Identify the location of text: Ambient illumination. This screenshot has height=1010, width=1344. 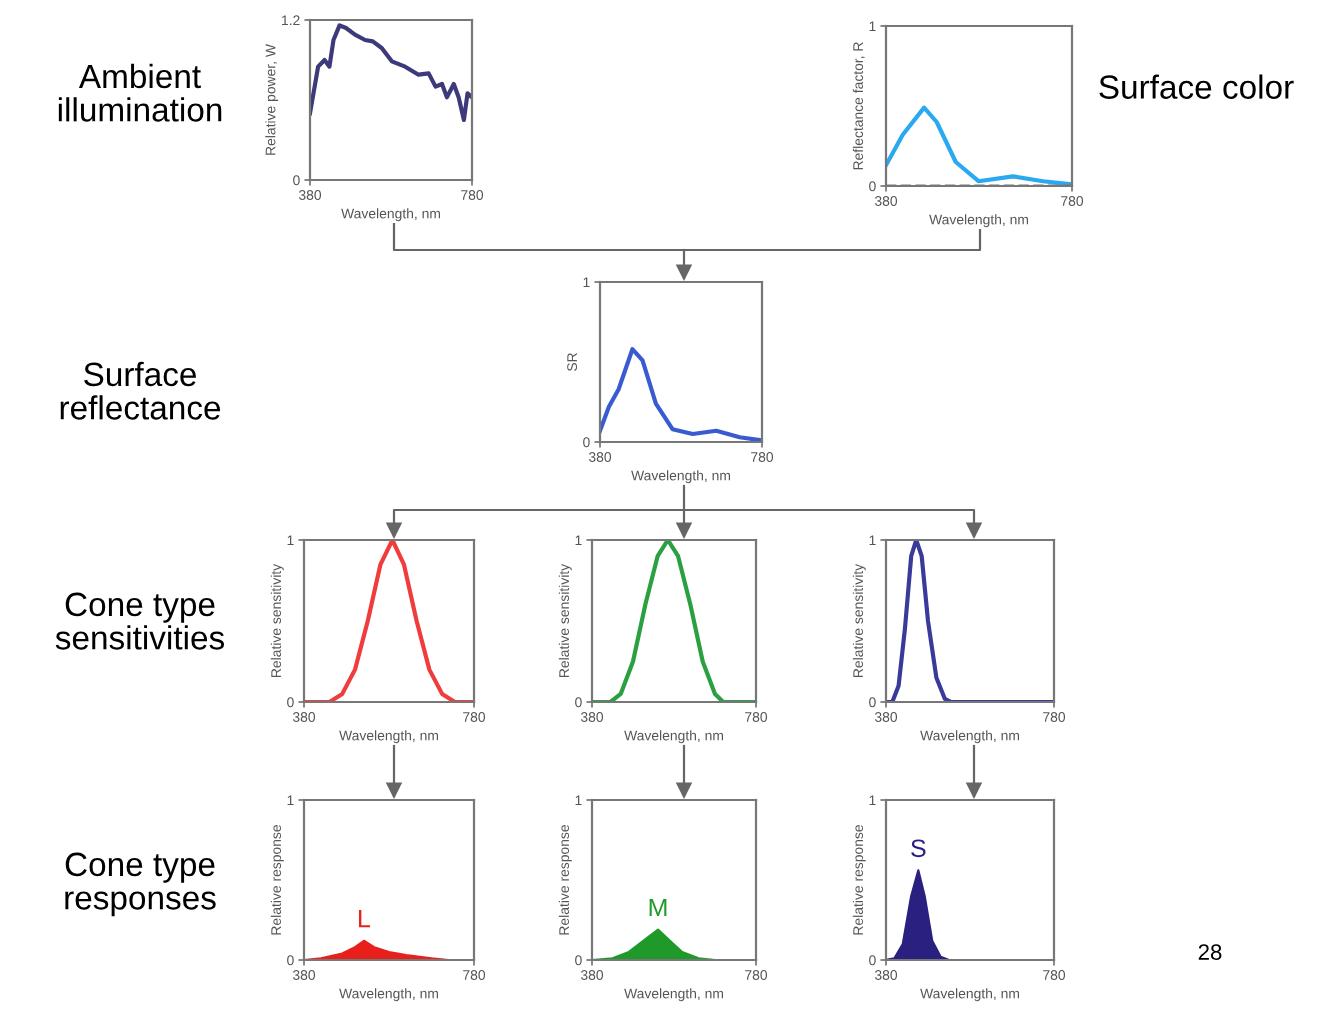
(140, 92).